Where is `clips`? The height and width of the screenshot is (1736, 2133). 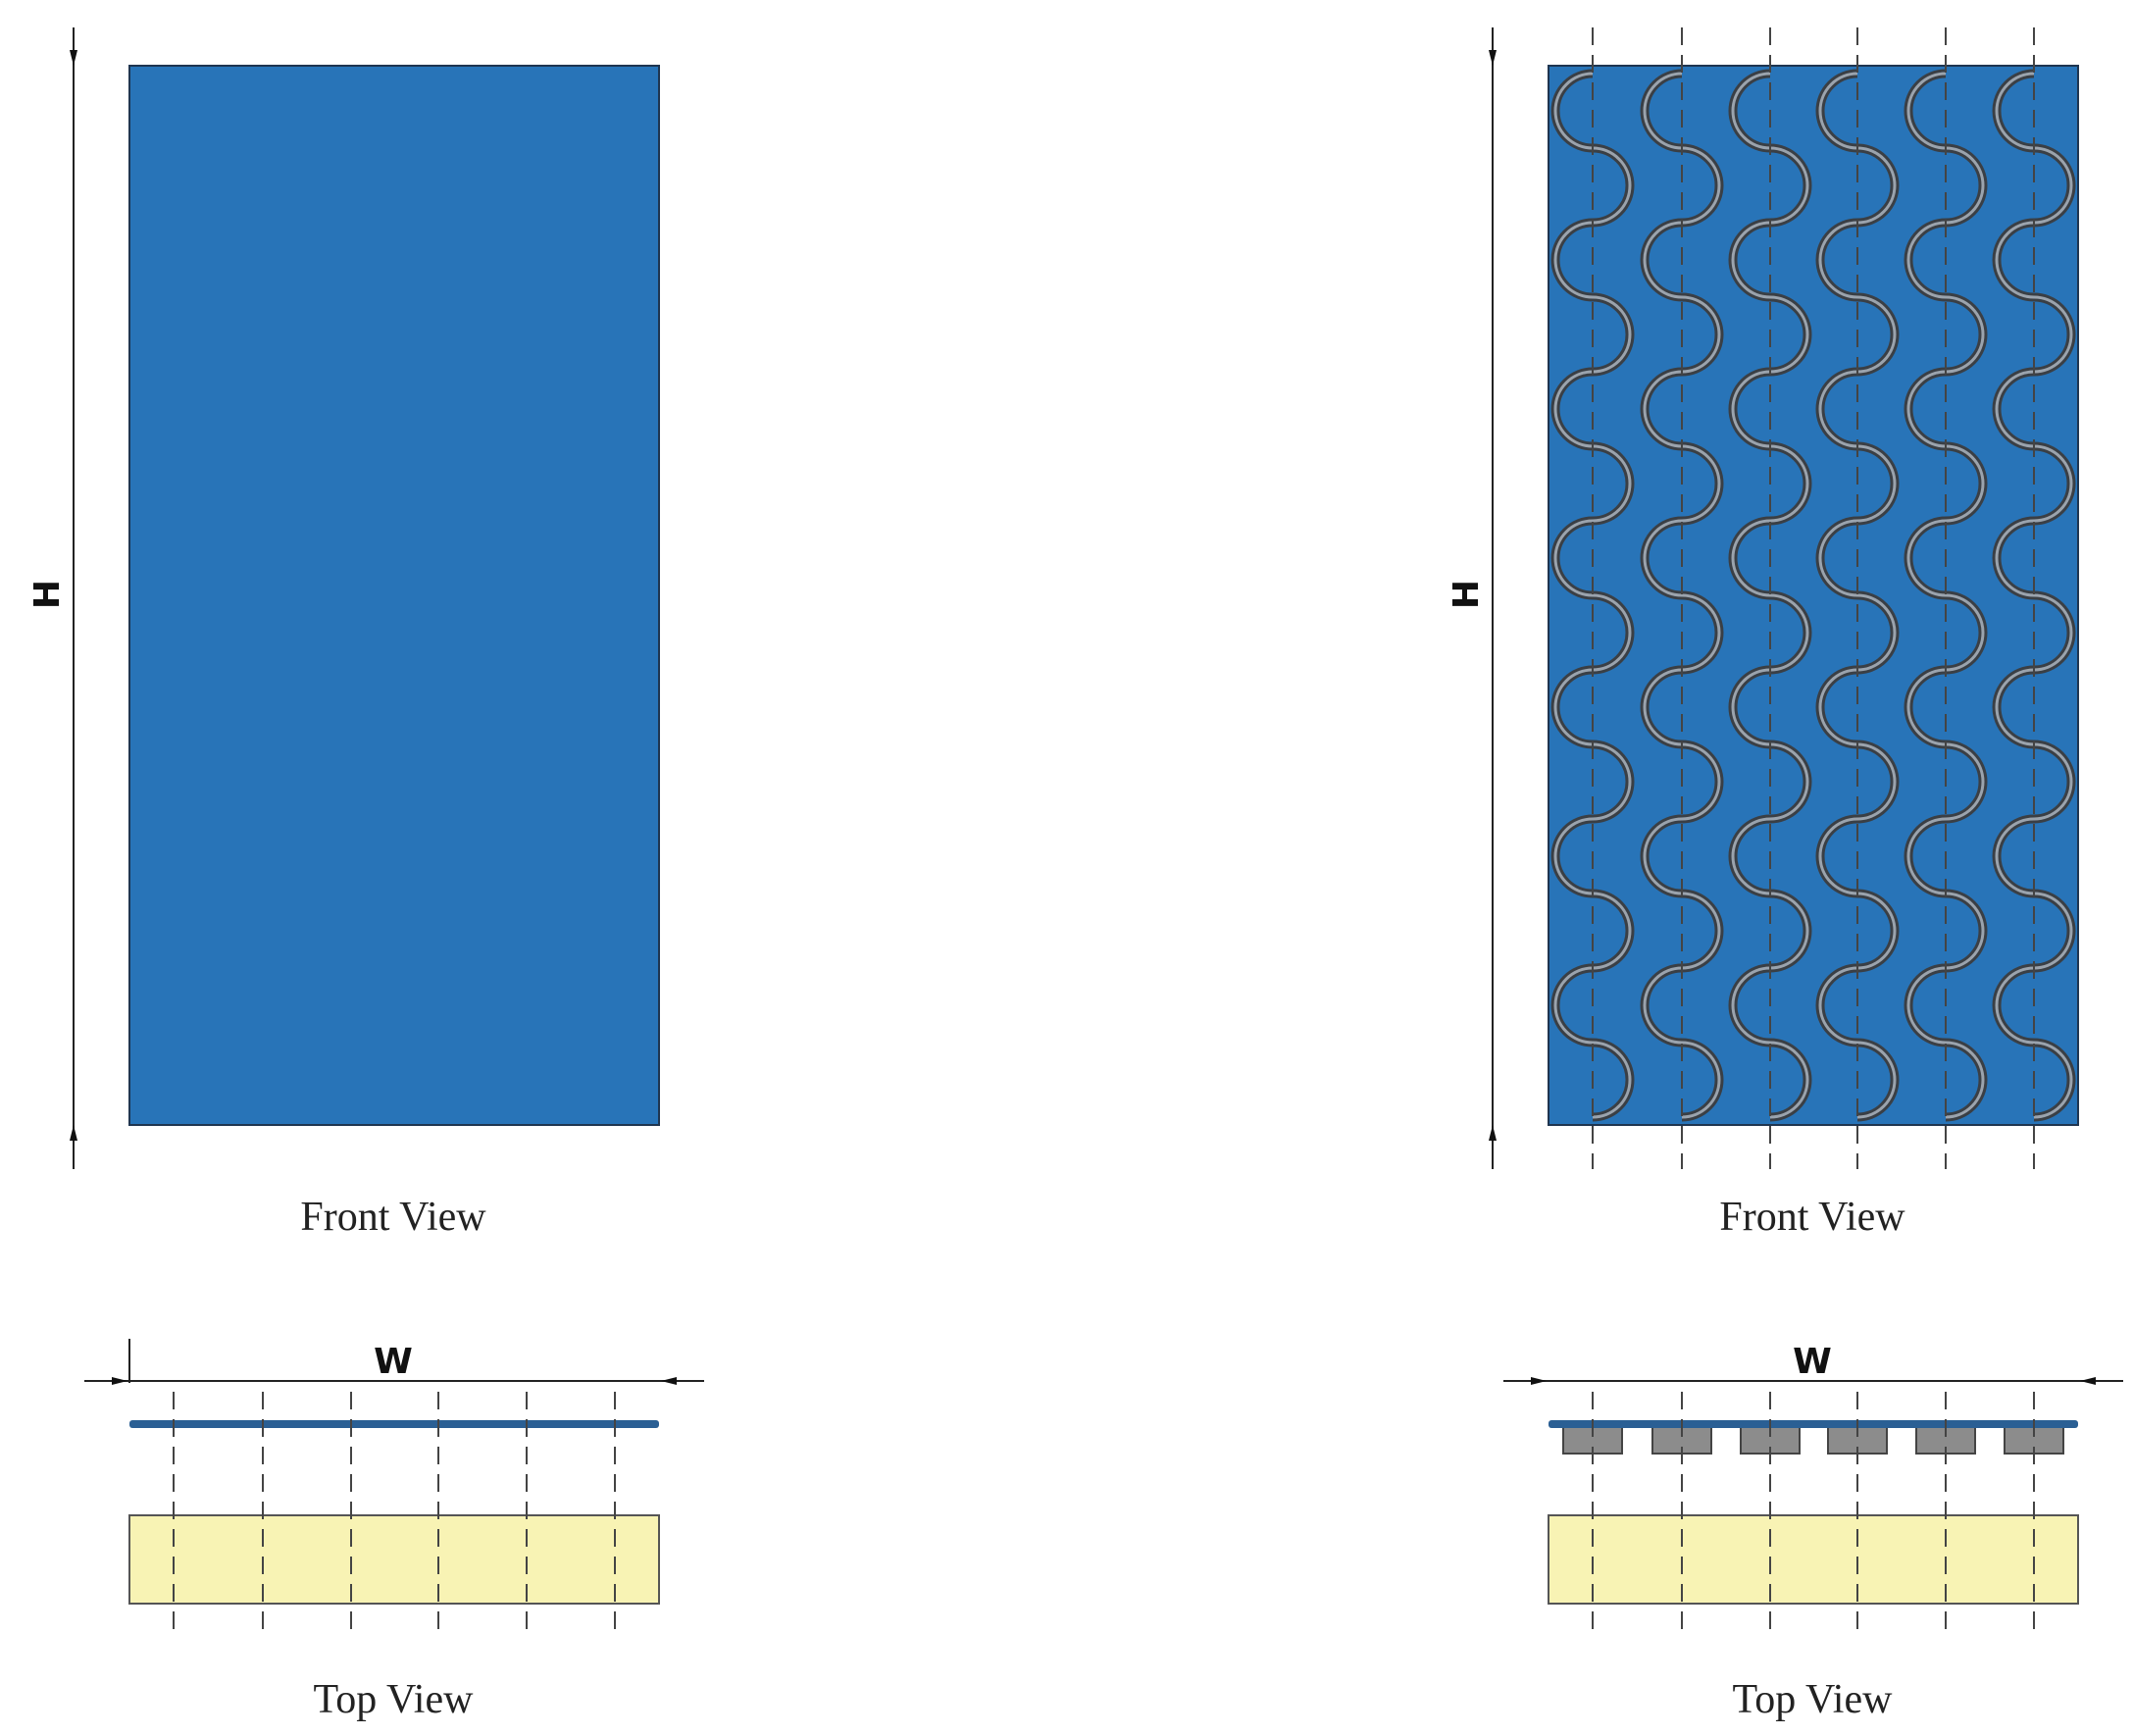
clips is located at coordinates (1813, 1440).